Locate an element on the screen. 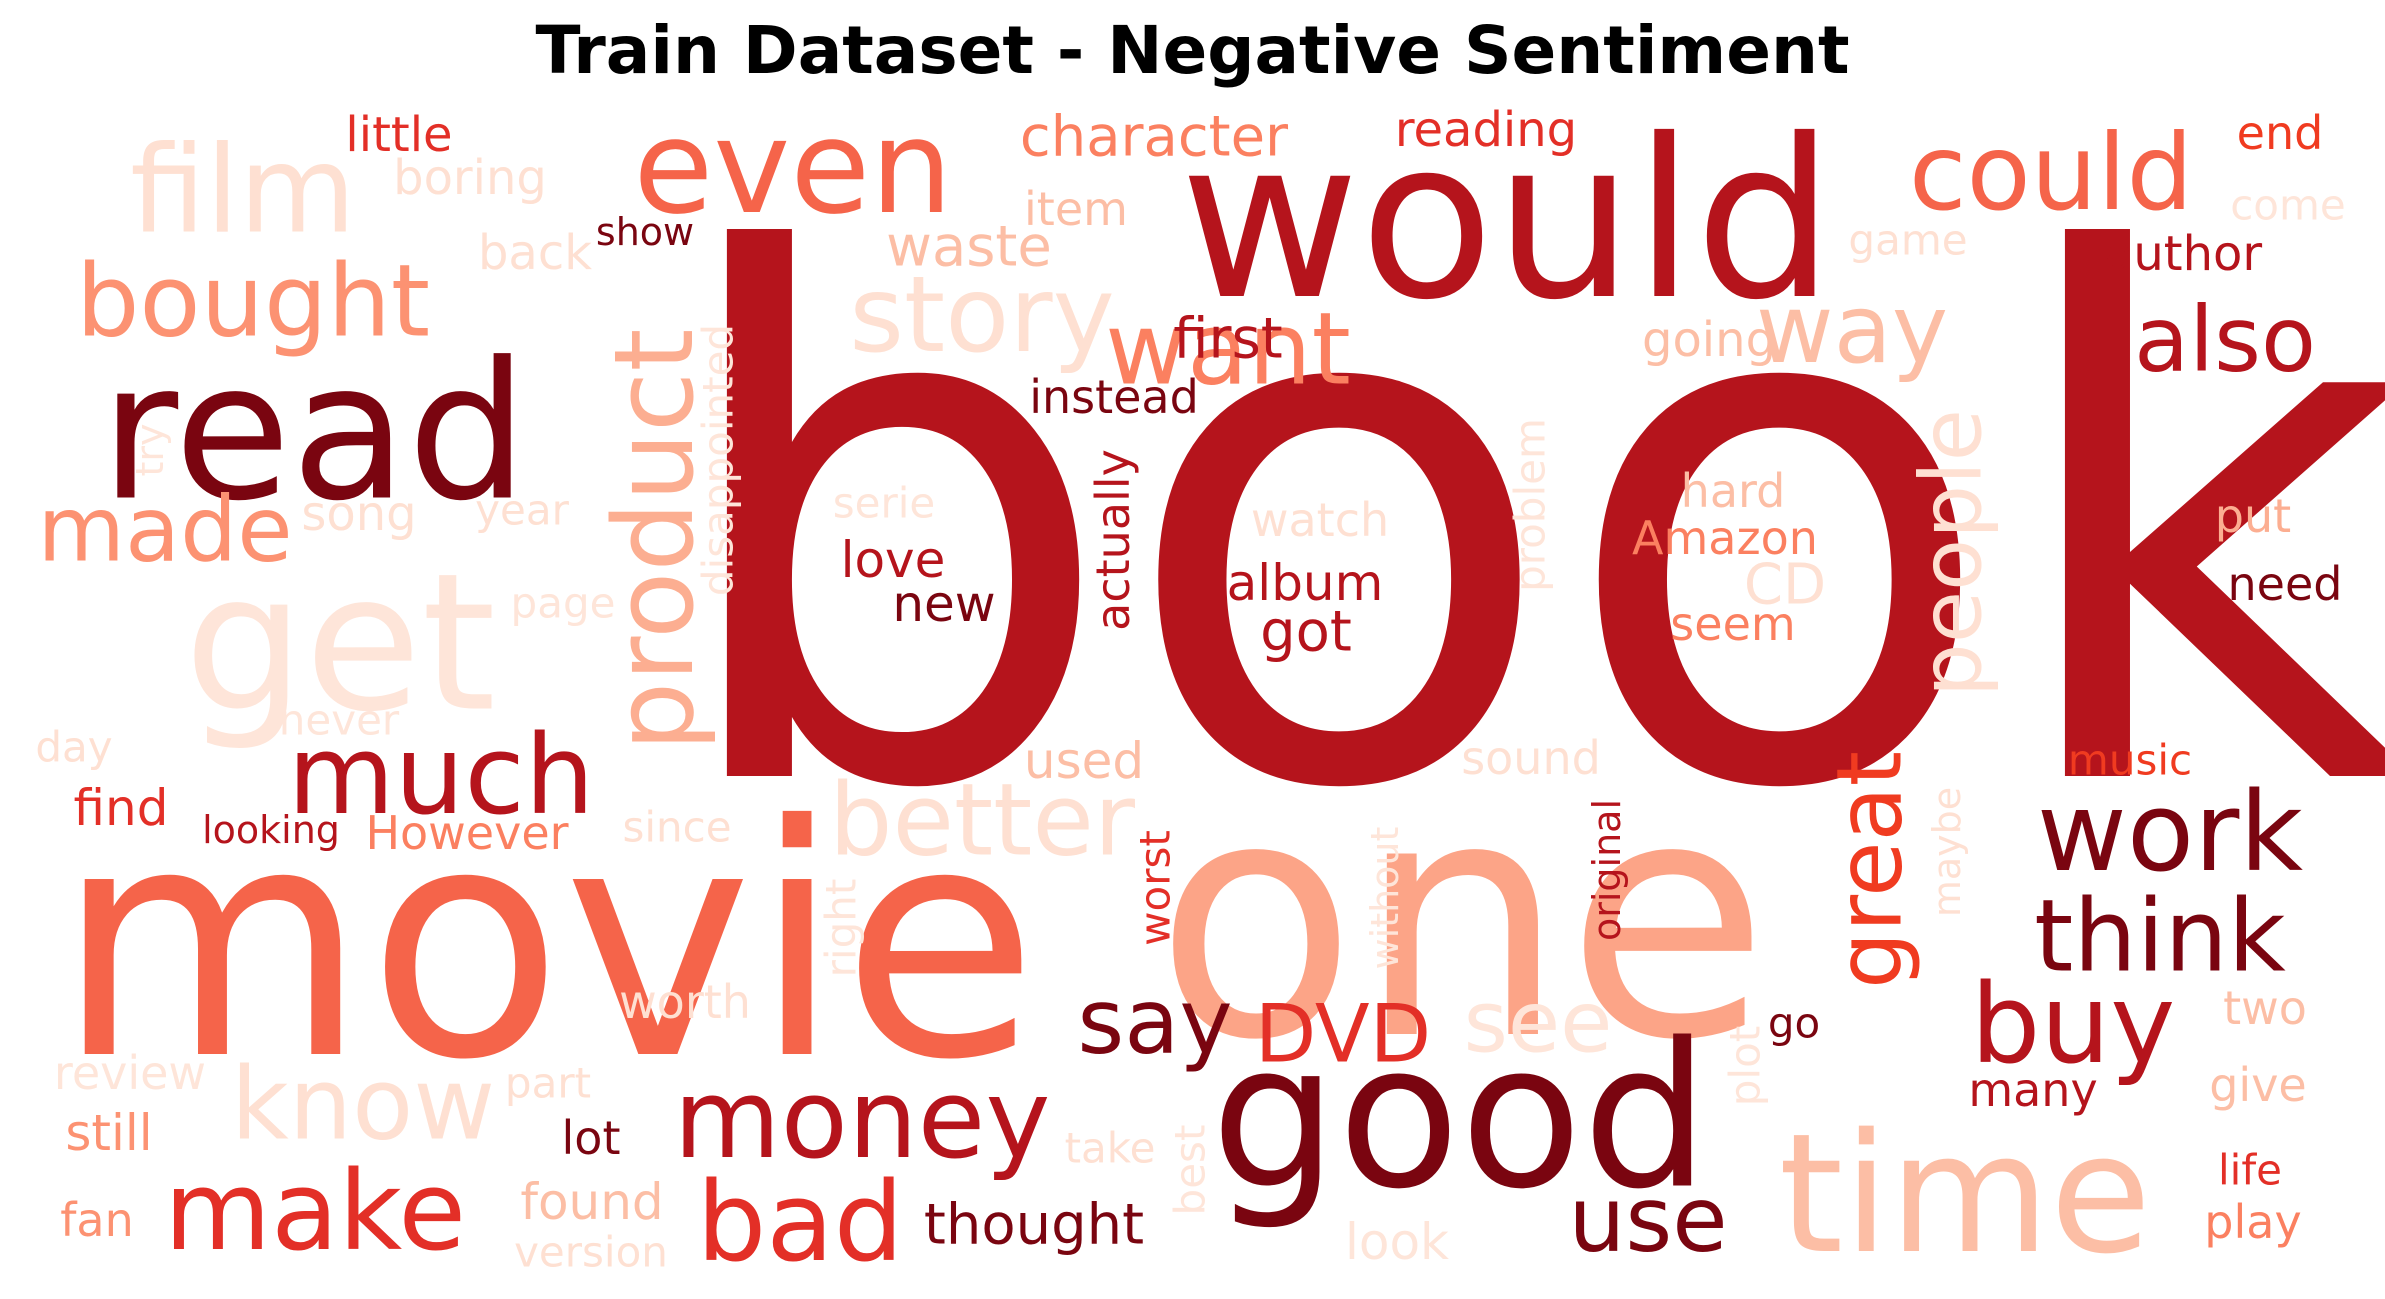  word-life: life is located at coordinates (2250, 1170).